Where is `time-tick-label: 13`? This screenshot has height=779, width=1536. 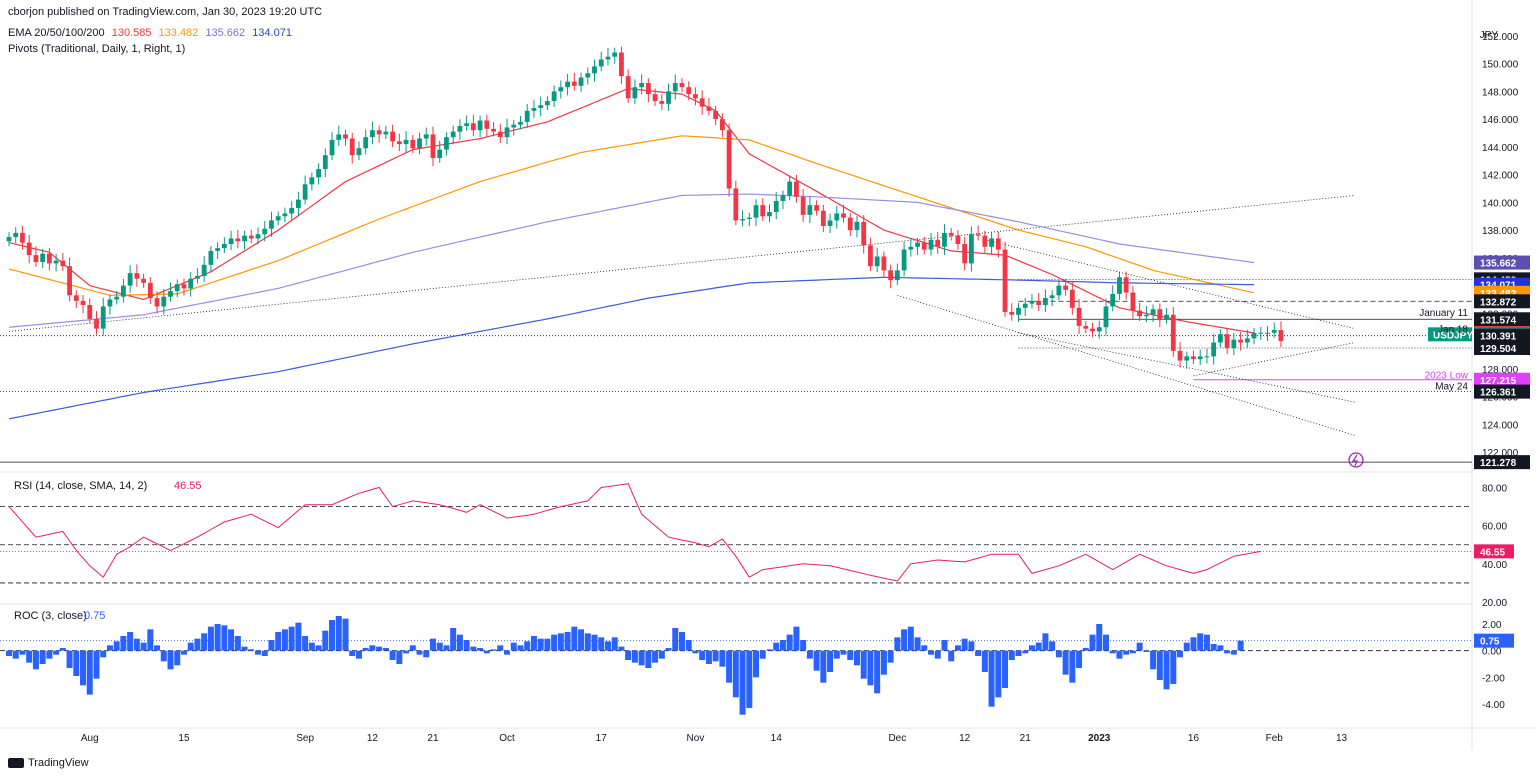 time-tick-label: 13 is located at coordinates (1342, 738).